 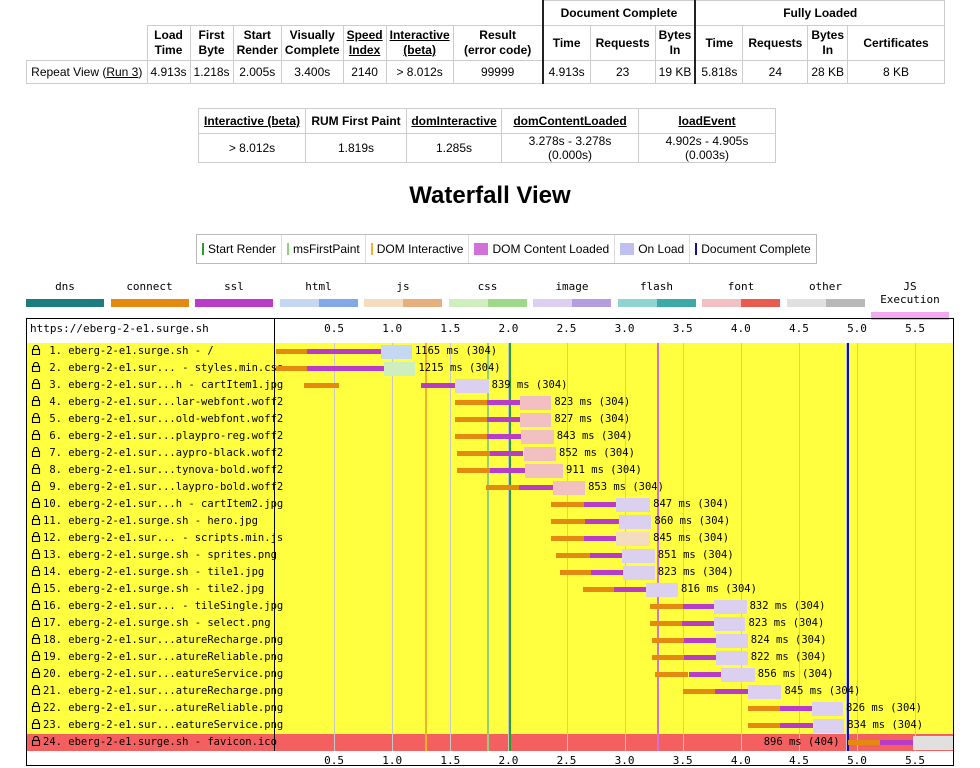 What do you see at coordinates (155, 470) in the screenshot?
I see `request-label: 8. eberg-2-e1.sur...tynova-bold.woff2` at bounding box center [155, 470].